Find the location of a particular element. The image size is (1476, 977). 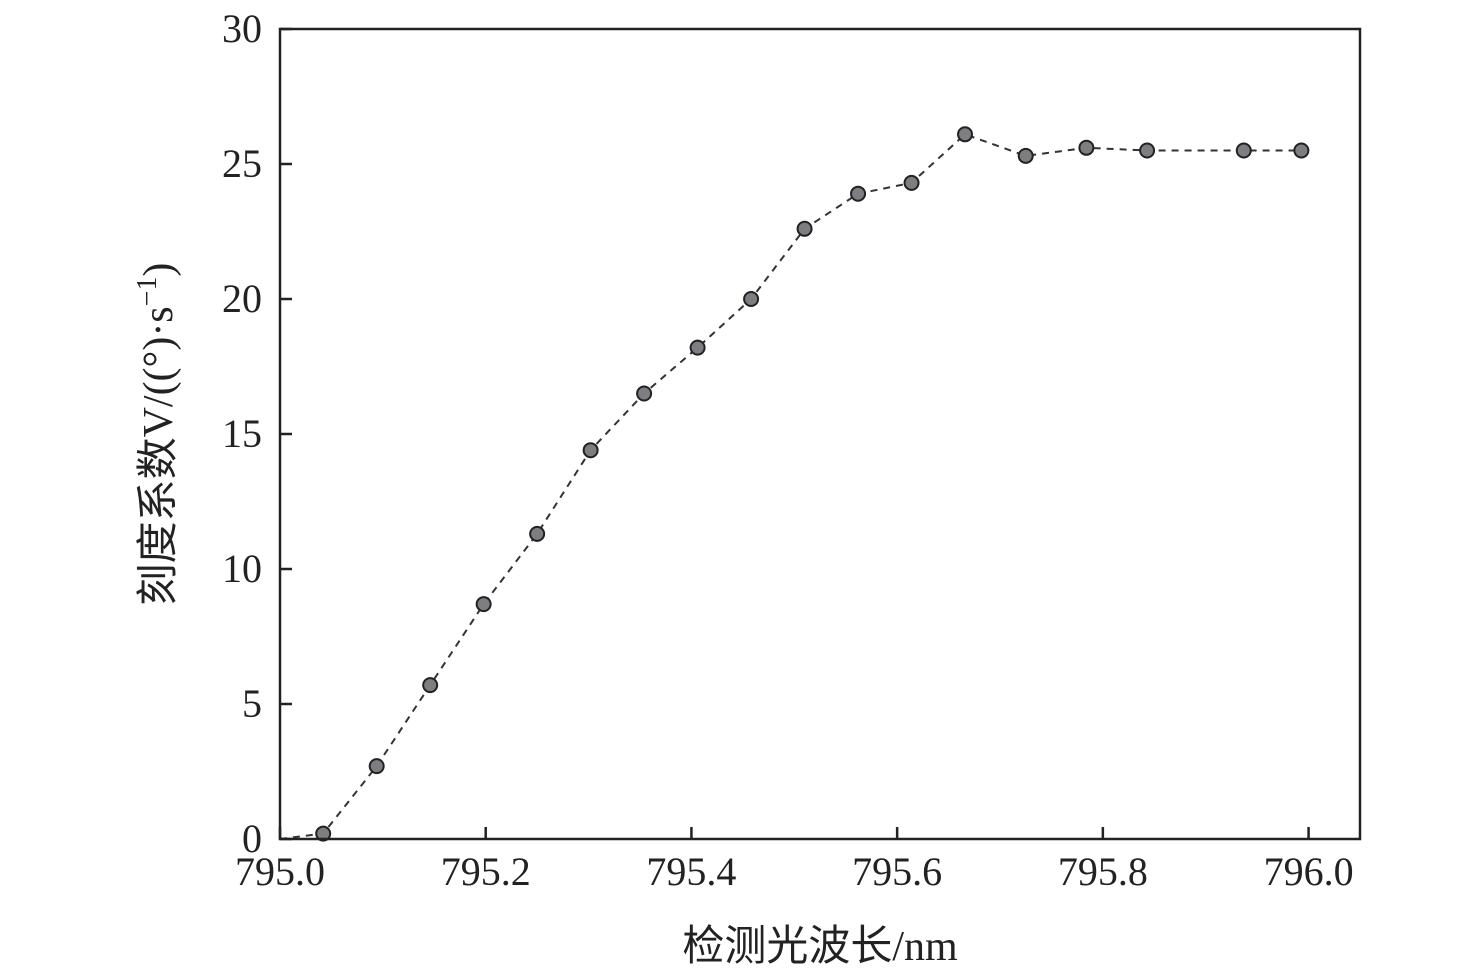

x-tick-label: 795.8 is located at coordinates (1103, 871).